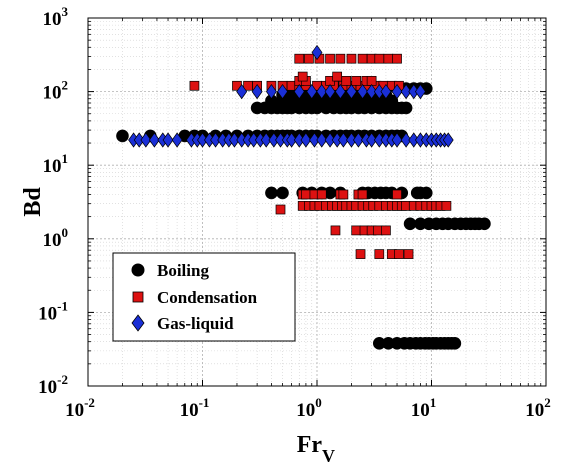 The height and width of the screenshot is (470, 563). I want to click on x-tick-label: 10⁻², so click(80, 408).